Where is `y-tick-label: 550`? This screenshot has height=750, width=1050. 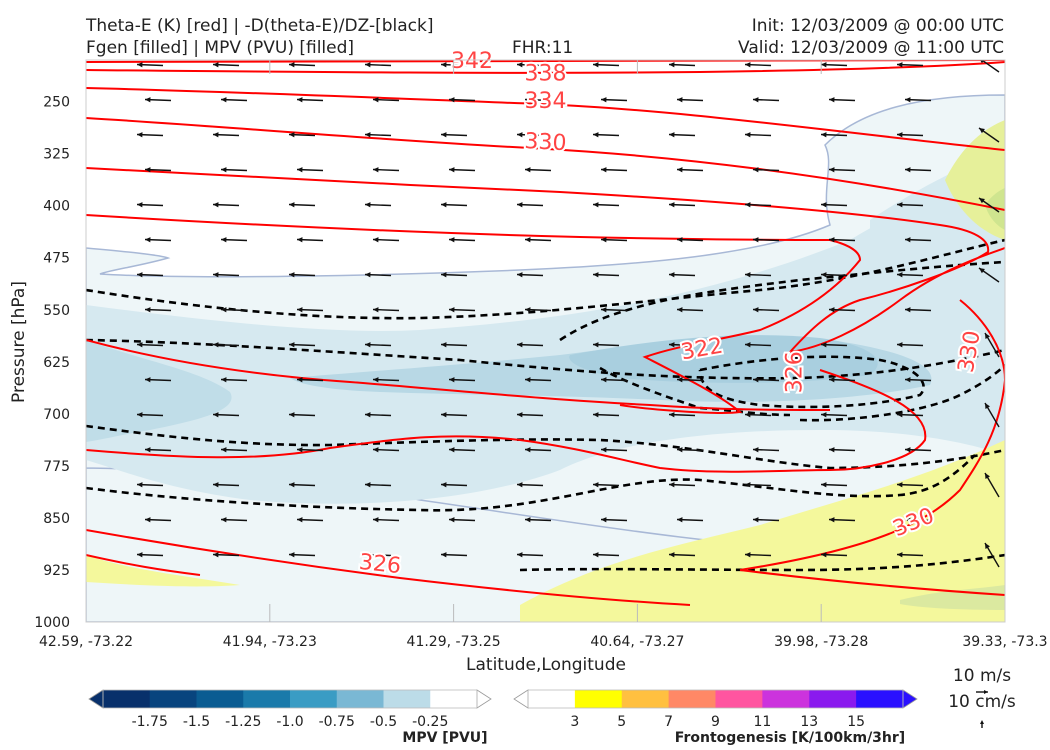 y-tick-label: 550 is located at coordinates (56, 311).